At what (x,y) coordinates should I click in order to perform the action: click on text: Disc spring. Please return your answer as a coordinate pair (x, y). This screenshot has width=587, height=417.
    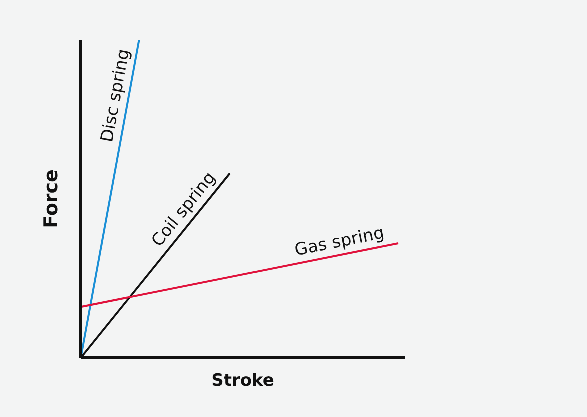
    Looking at the image, I should click on (116, 96).